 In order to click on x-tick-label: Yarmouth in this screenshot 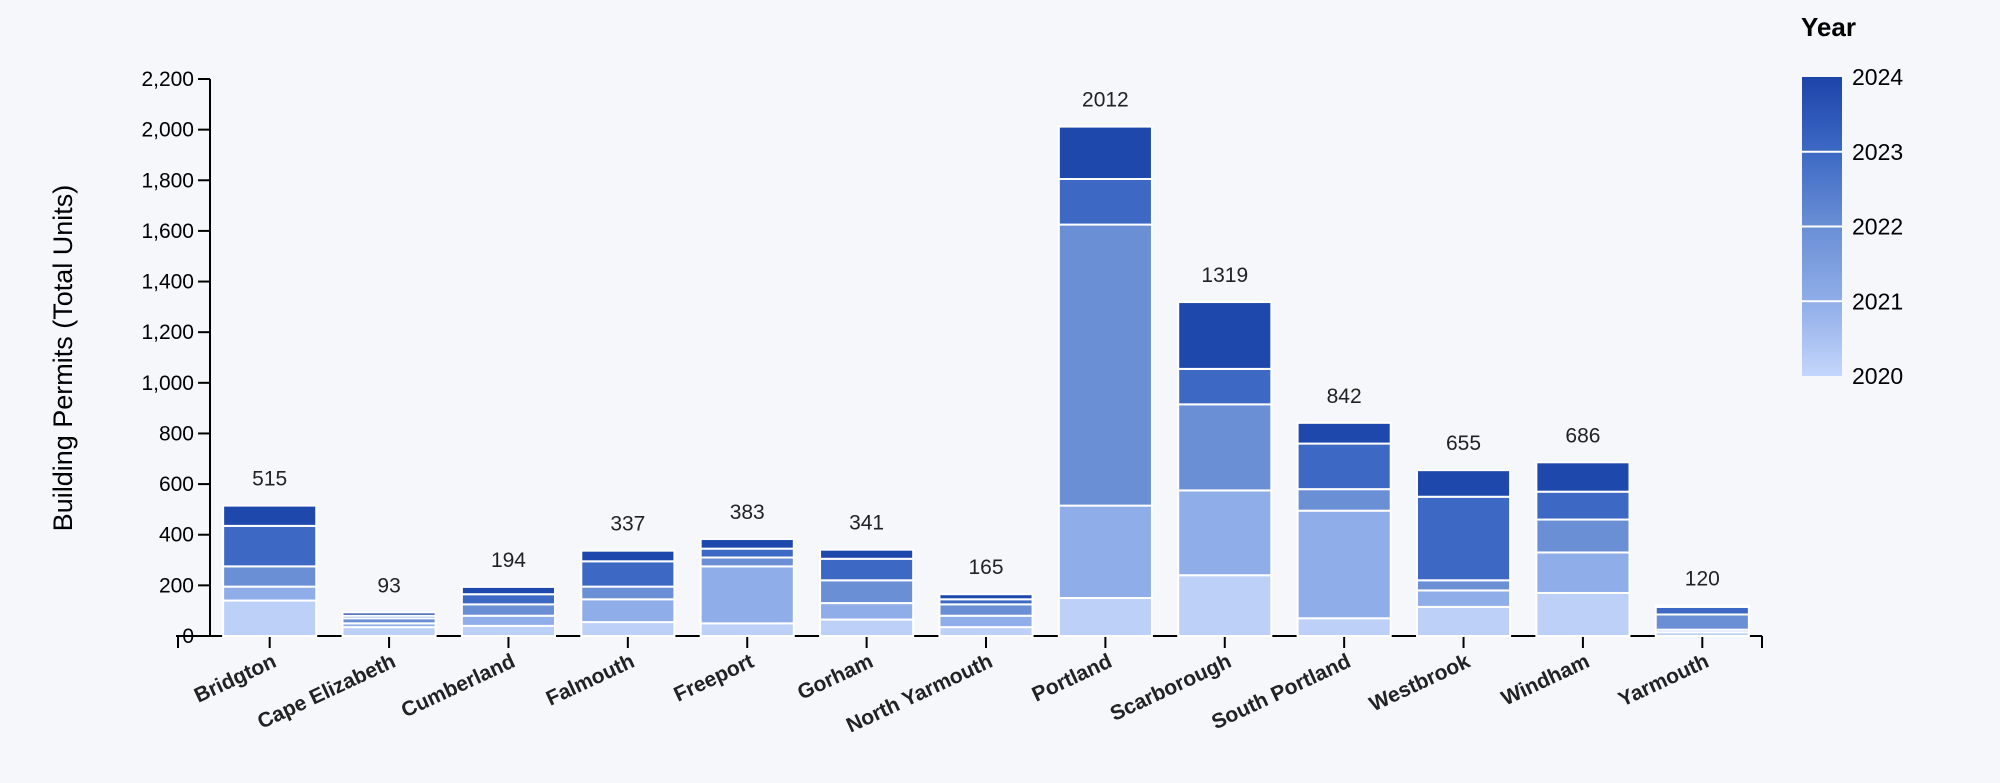, I will do `click(1664, 681)`.